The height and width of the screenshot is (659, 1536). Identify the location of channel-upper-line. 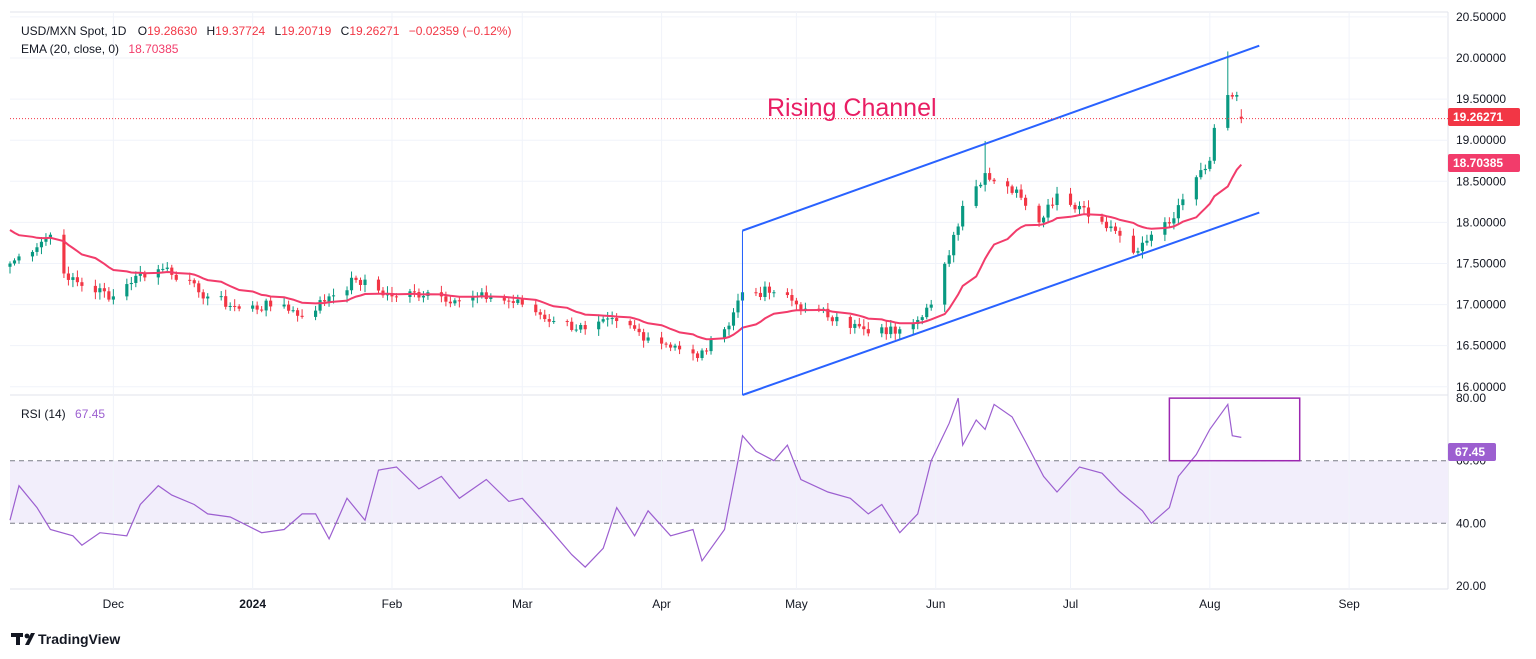
(1001, 138).